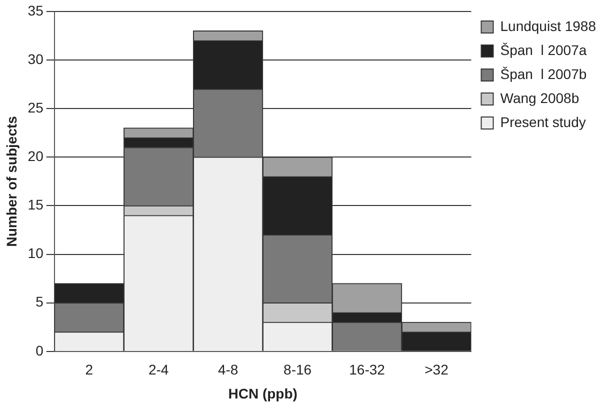  Describe the element at coordinates (158, 370) in the screenshot. I see `x-tick-label: 2-4` at that location.